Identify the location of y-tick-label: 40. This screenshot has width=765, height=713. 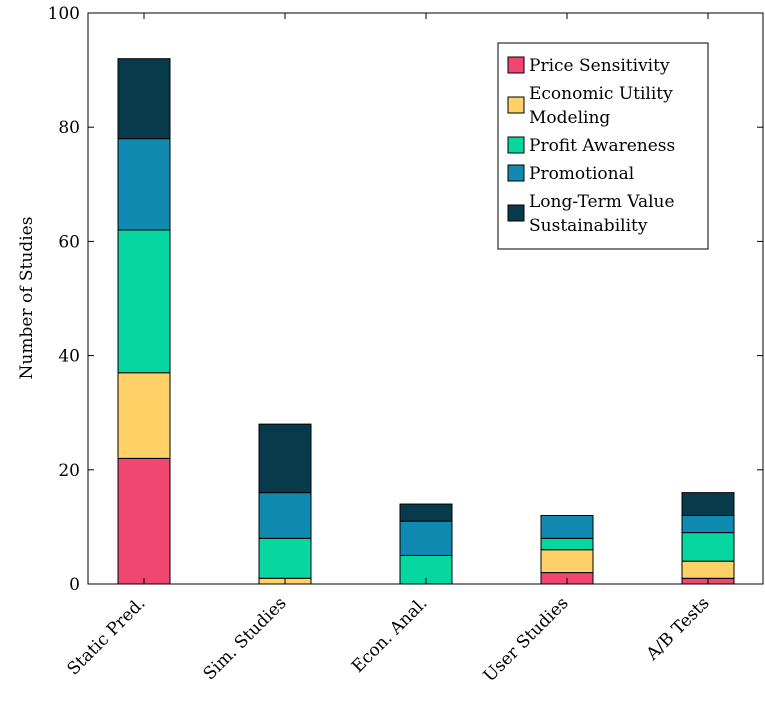
(69, 357).